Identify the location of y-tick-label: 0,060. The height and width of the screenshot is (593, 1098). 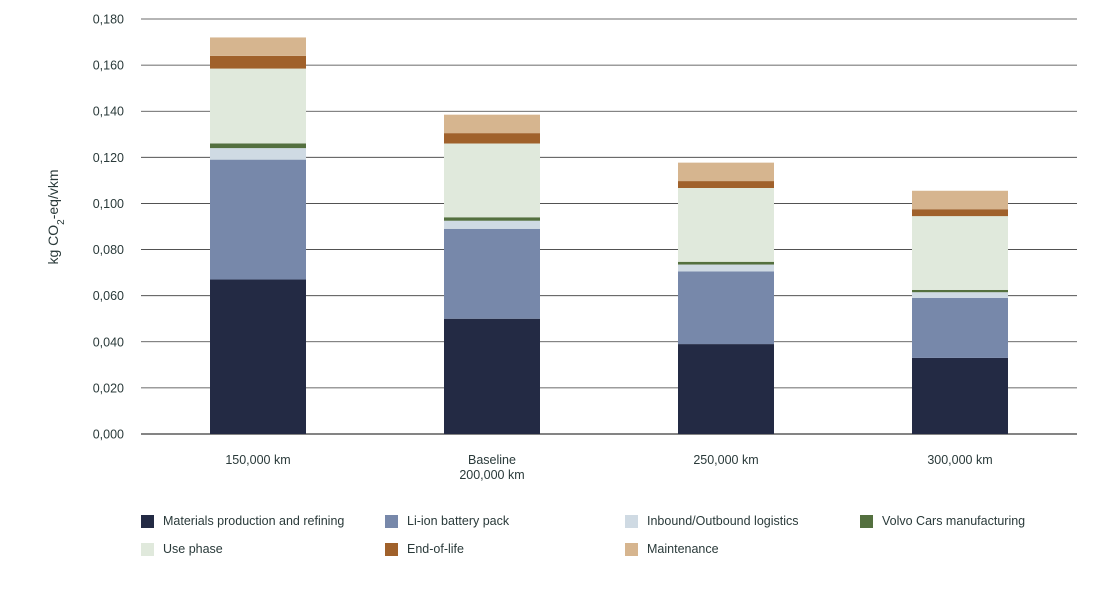
(108, 296).